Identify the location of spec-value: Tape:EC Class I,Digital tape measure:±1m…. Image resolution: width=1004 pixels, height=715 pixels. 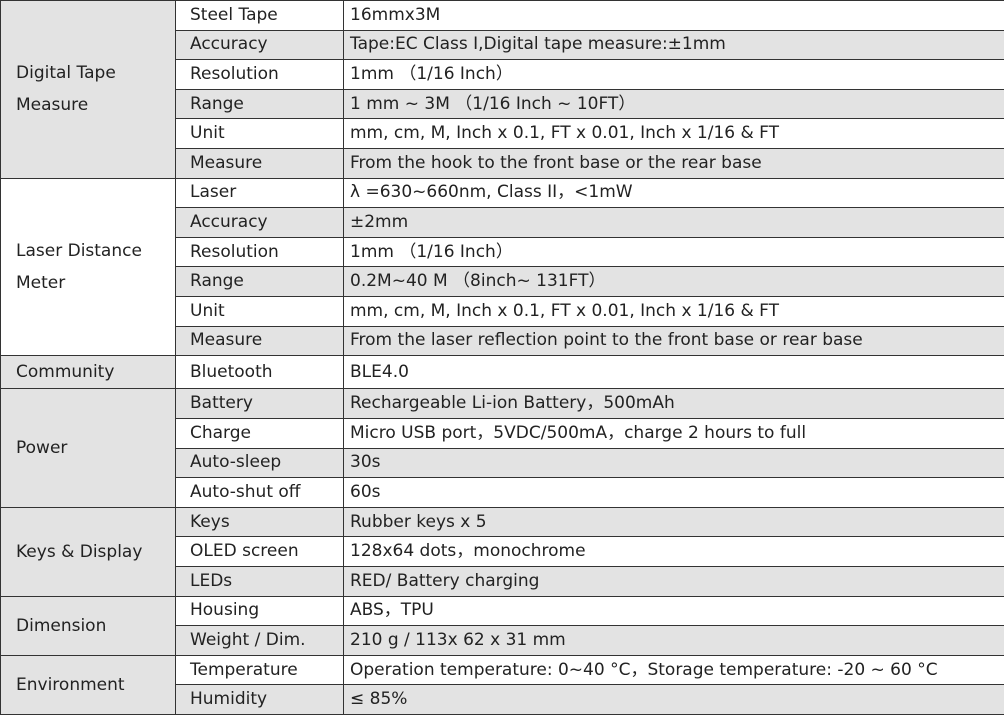
(674, 45).